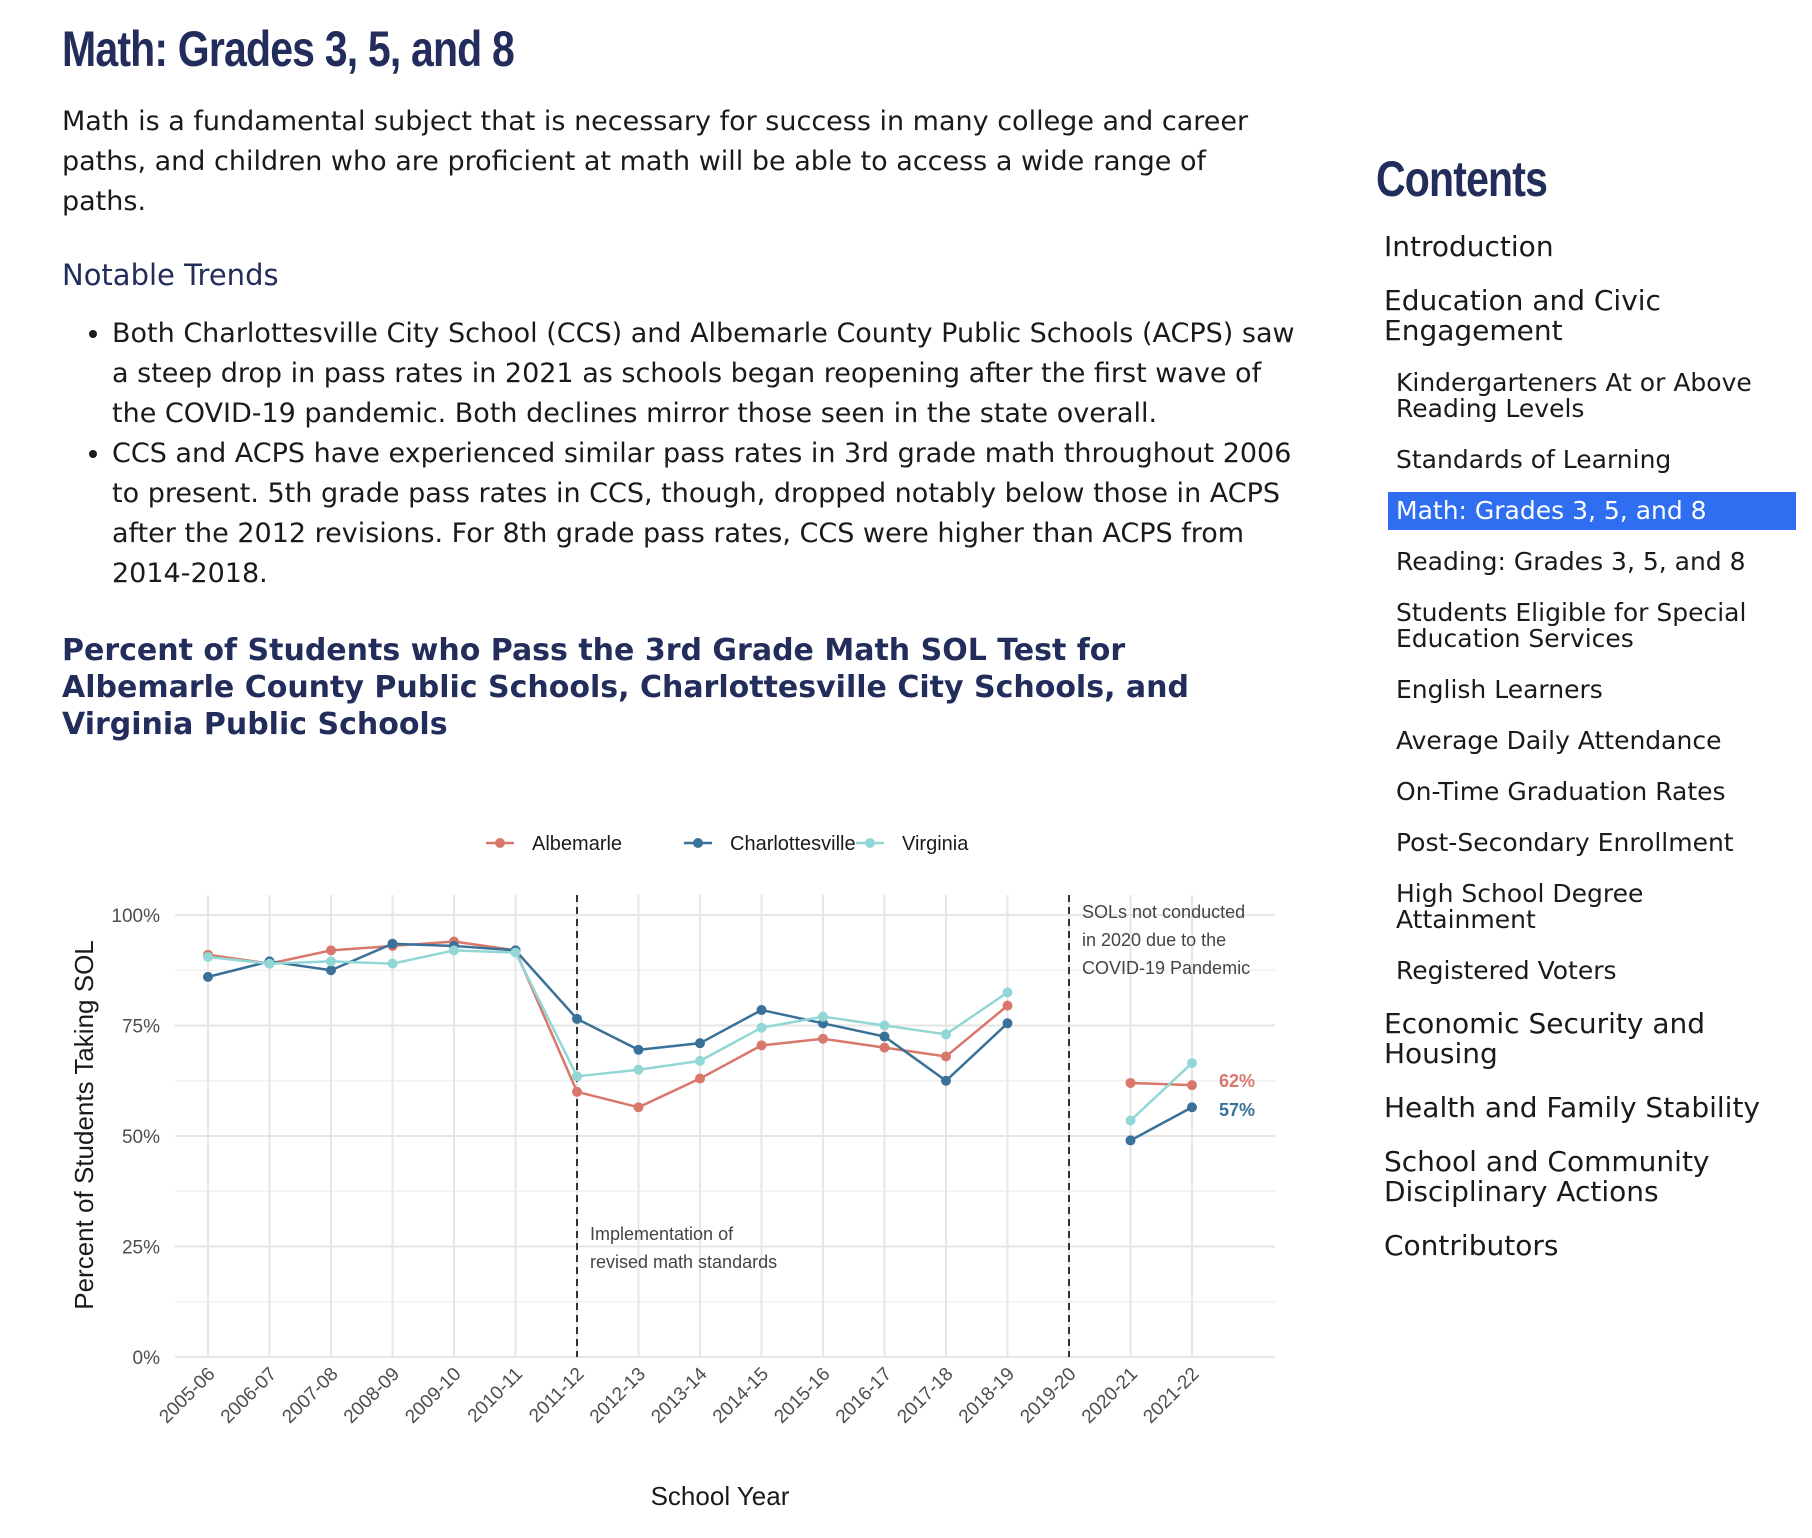 The image size is (1812, 1538). I want to click on x-tick-label: 2010-11, so click(495, 1395).